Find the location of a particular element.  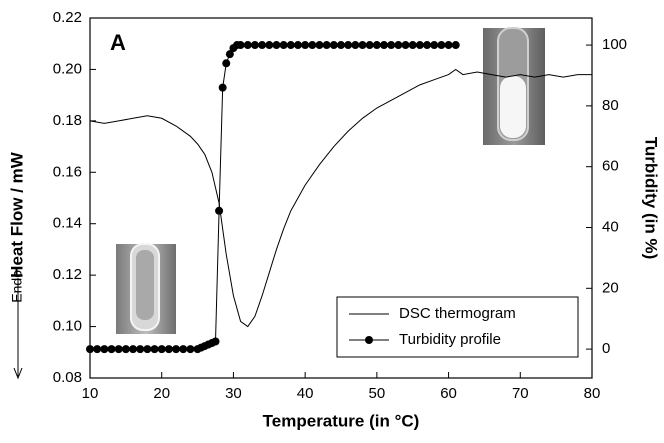

x-tick-label: 60 is located at coordinates (448, 393).